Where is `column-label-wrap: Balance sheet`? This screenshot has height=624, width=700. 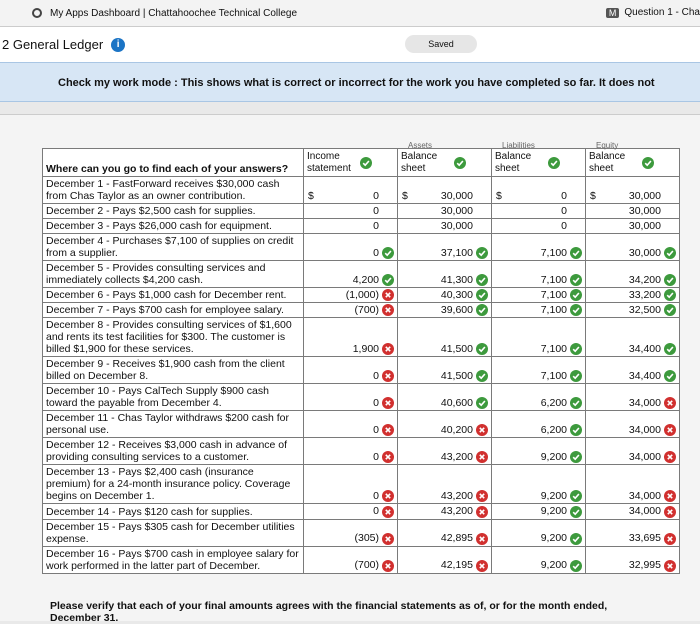 column-label-wrap: Balance sheet is located at coordinates (621, 163).